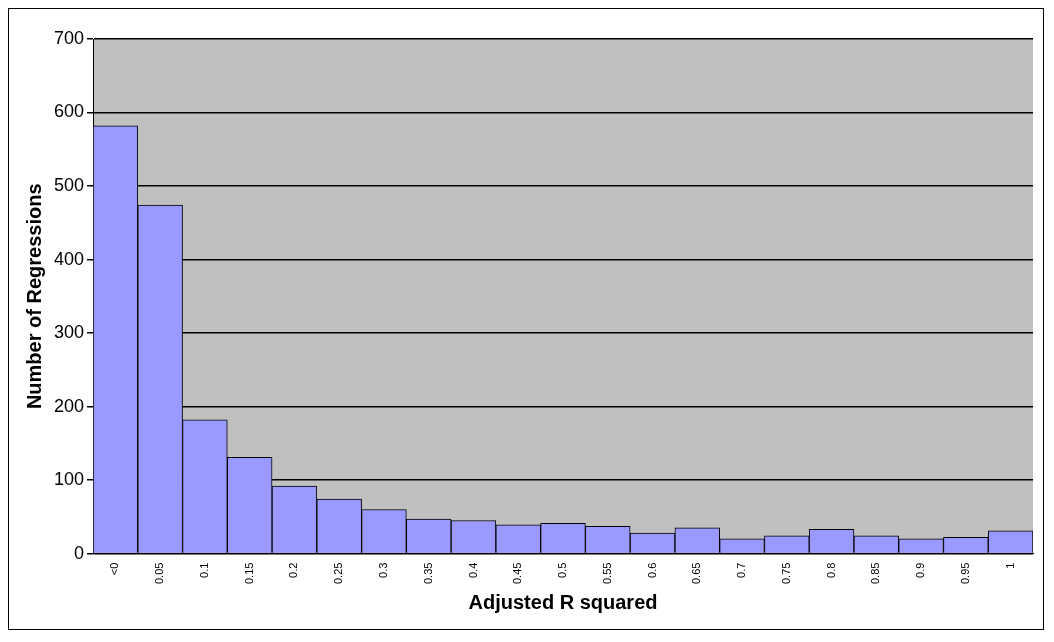 The image size is (1054, 642). What do you see at coordinates (114, 569) in the screenshot?
I see `x-tick-label: <0` at bounding box center [114, 569].